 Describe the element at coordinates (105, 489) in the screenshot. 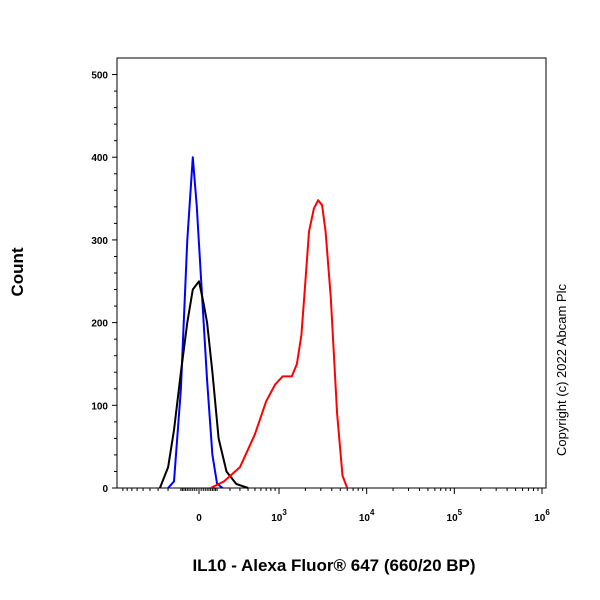

I see `y-tick-label: 0` at that location.